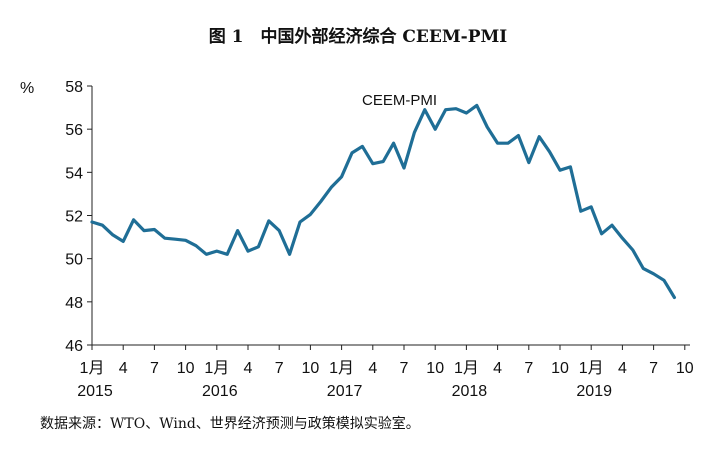  I want to click on x-year-label: 2017, so click(345, 391).